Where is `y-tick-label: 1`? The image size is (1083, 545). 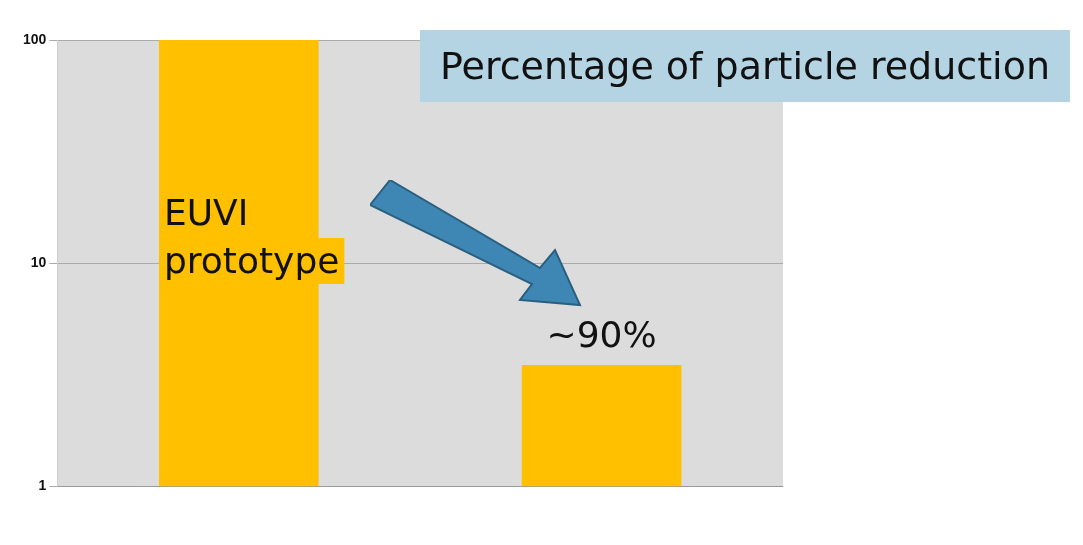 y-tick-label: 1 is located at coordinates (42, 485).